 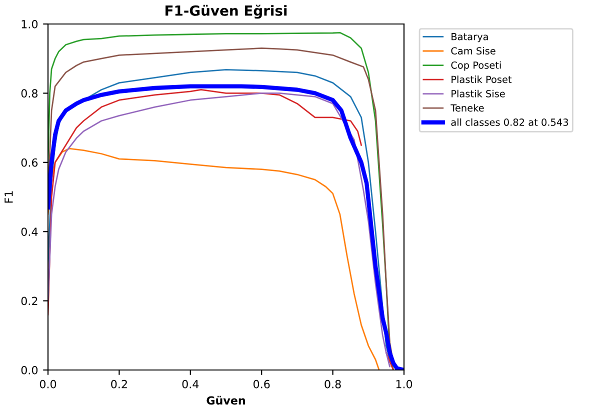 What do you see at coordinates (30, 24) in the screenshot?
I see `y-tick-label: 1.0` at bounding box center [30, 24].